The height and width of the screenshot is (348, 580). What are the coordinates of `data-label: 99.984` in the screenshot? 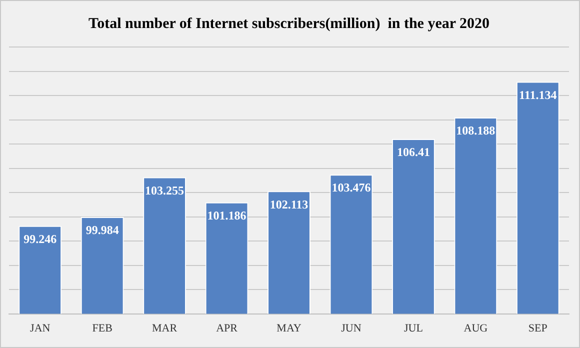 It's located at (102, 230).